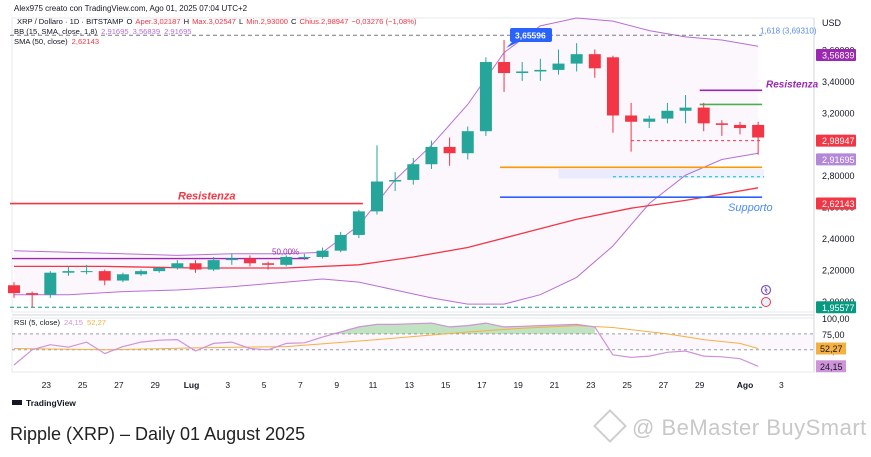 This screenshot has height=457, width=871. Describe the element at coordinates (749, 427) in the screenshot. I see `watermark-text: @ BeMaster BuySmart` at that location.